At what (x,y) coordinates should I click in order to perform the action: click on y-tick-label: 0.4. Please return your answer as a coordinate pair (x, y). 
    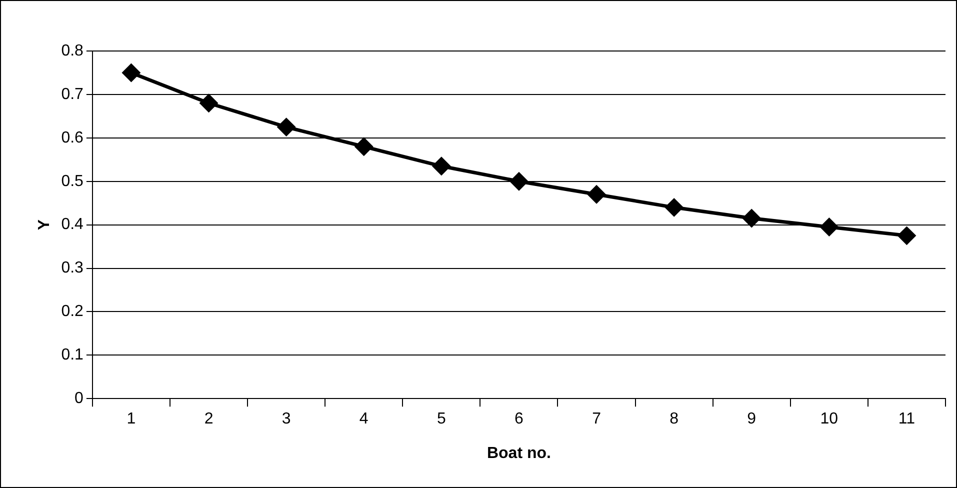
    Looking at the image, I should click on (72, 225).